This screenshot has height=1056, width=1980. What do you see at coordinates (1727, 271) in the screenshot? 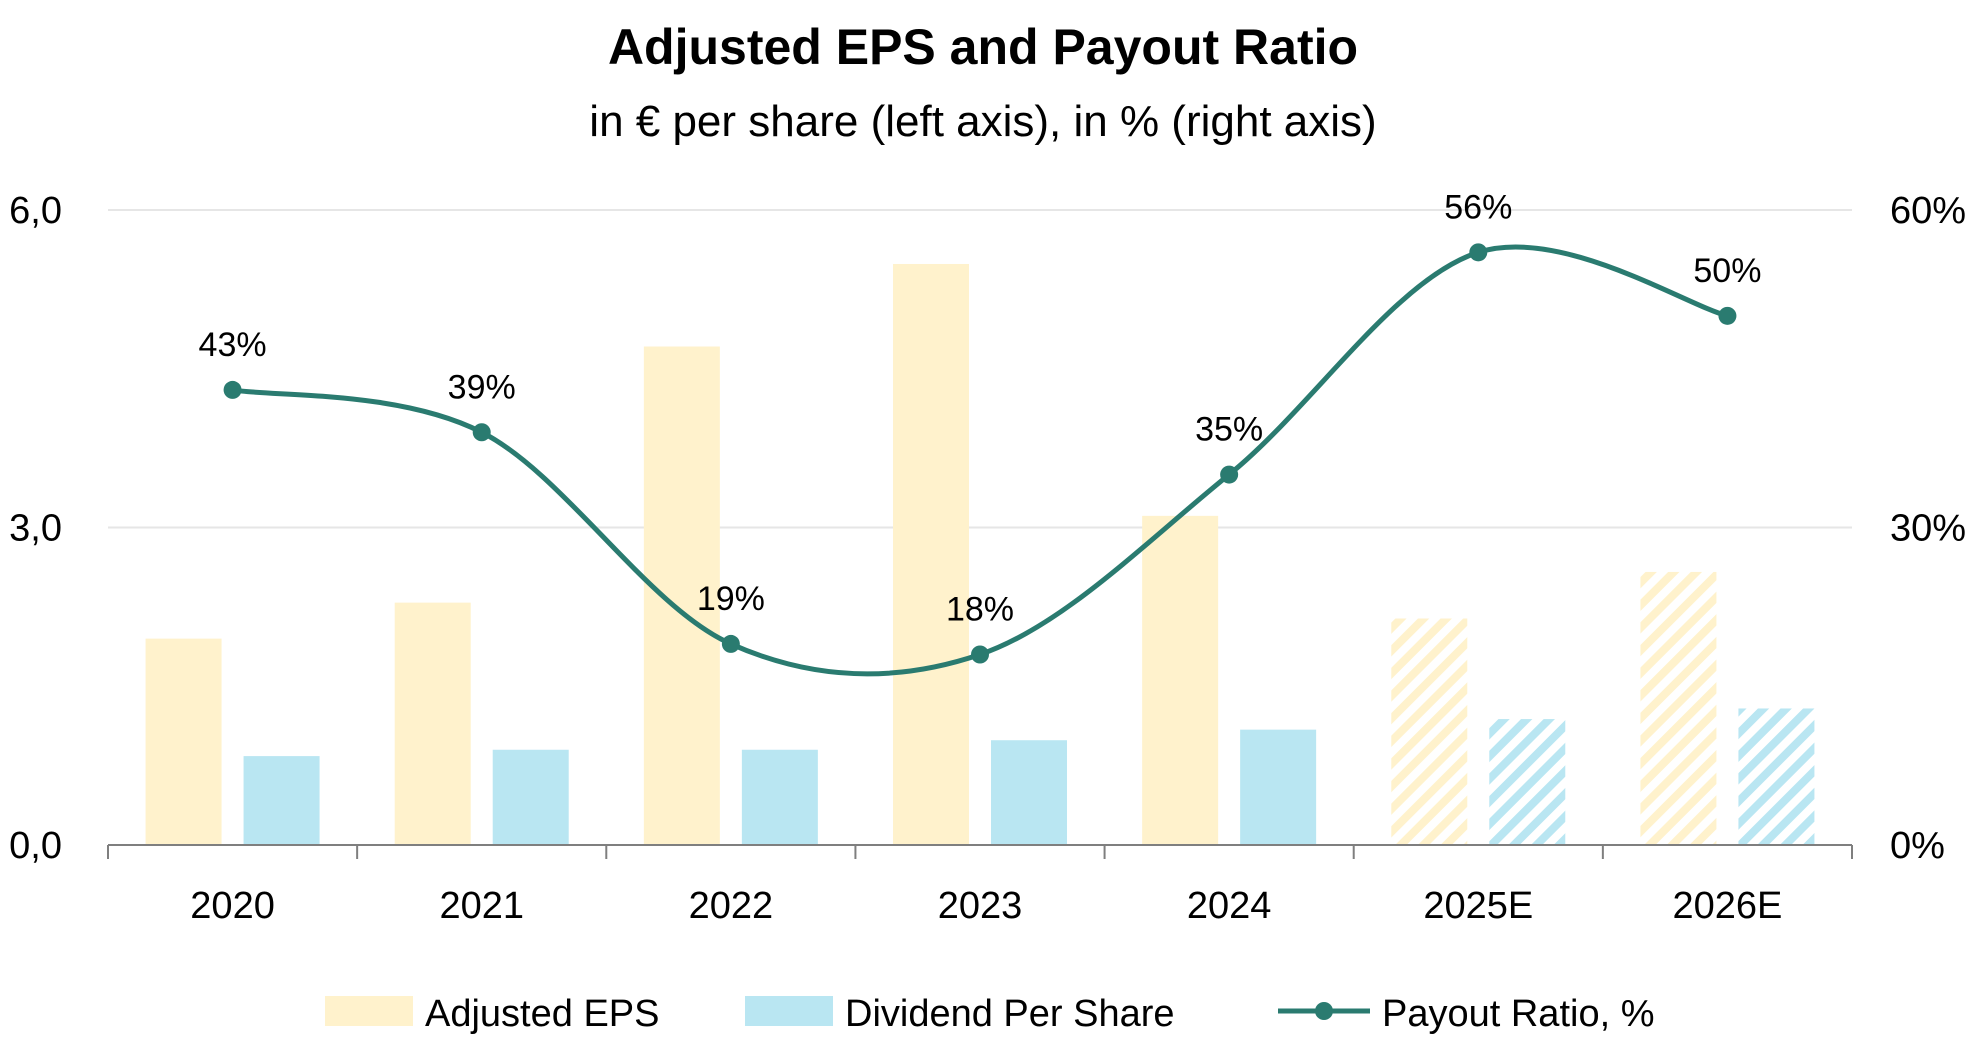
I see `payout-ratio-label-2026e: 50%` at bounding box center [1727, 271].